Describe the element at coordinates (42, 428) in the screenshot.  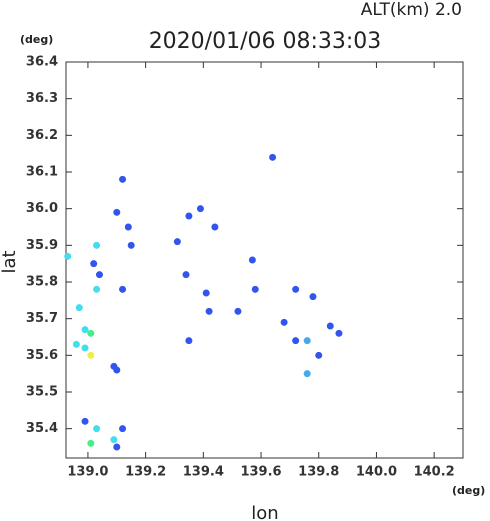
I see `y-tick-label: 35.4` at that location.